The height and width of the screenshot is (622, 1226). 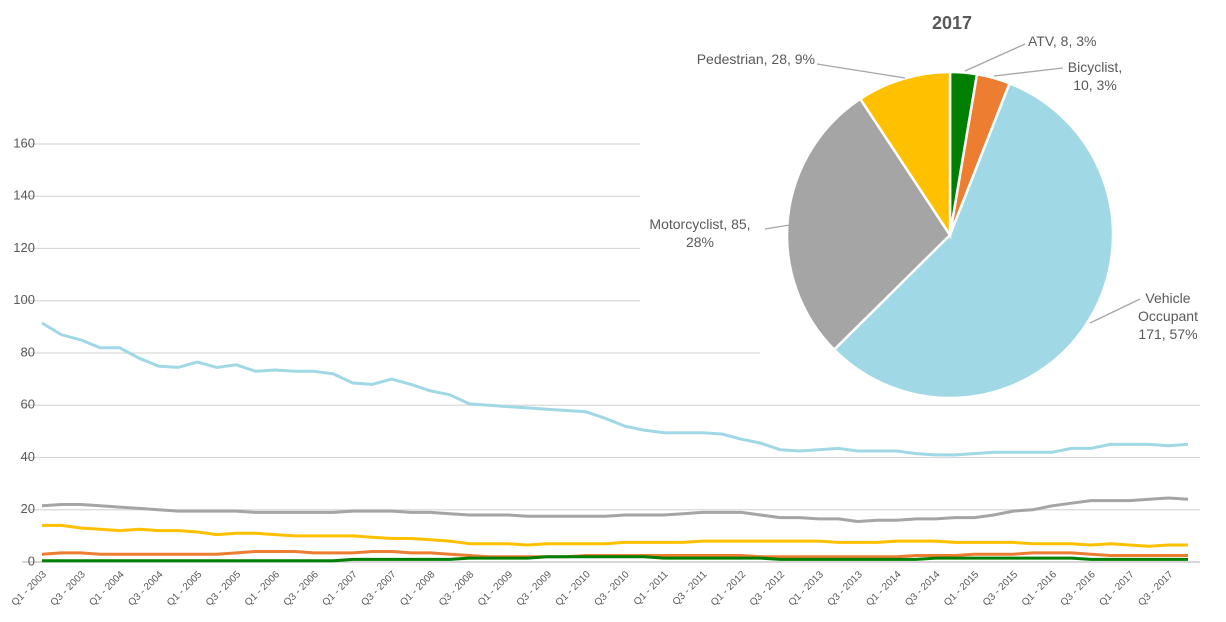 I want to click on y-tick-label: 140, so click(x=24, y=195).